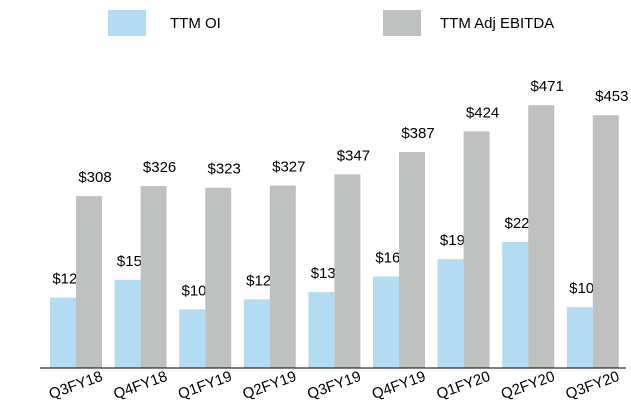  Describe the element at coordinates (140, 385) in the screenshot. I see `x-tick-label: Q4FY18` at that location.